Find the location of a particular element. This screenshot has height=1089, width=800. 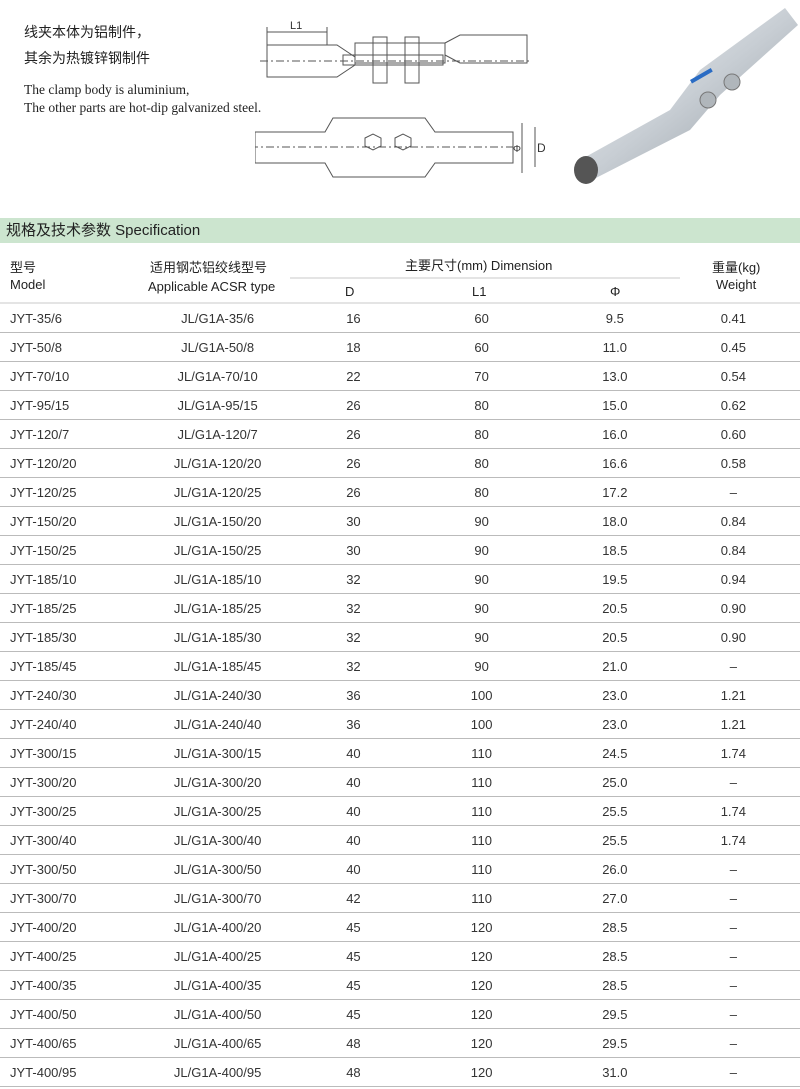

cell-l1: 70 is located at coordinates (481, 376).